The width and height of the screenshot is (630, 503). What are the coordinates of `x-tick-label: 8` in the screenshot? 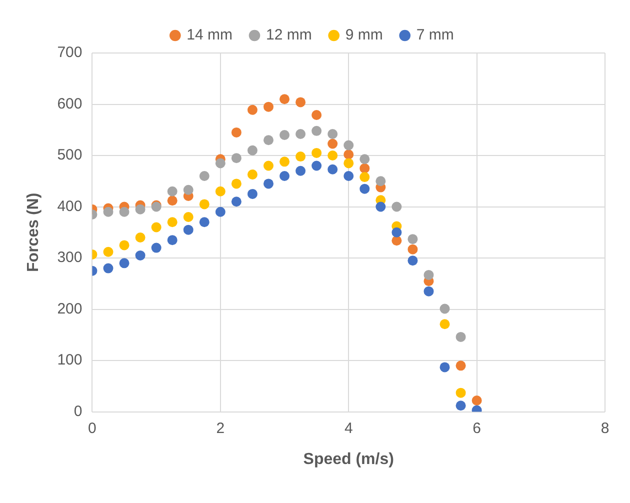 It's located at (605, 428).